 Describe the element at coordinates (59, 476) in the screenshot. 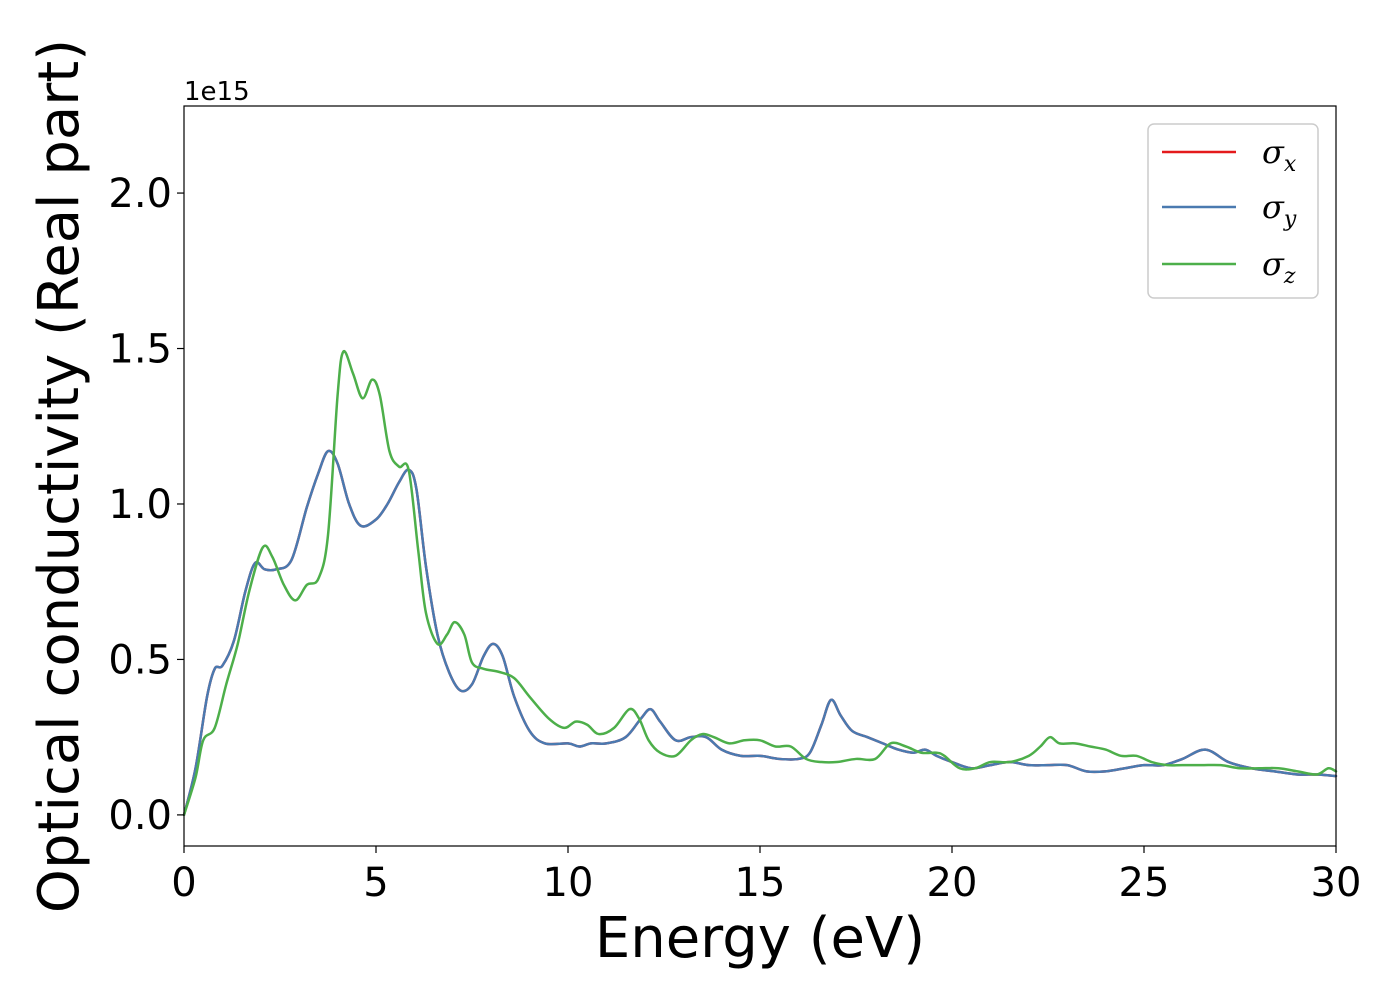

I see `y-axis-label: Optical conductivity (Real part)` at that location.